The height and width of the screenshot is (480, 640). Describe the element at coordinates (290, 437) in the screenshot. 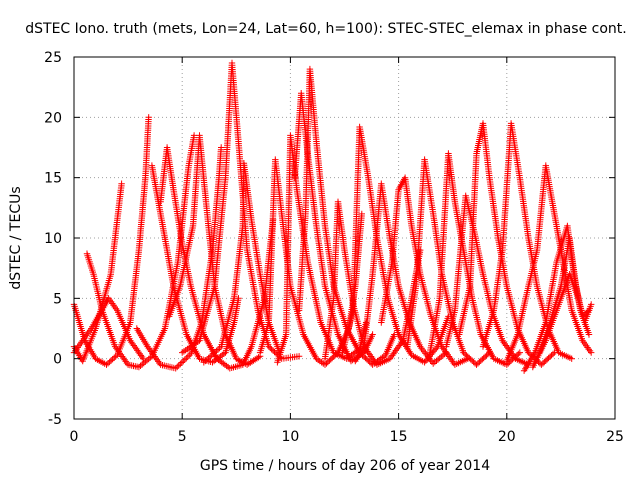

I see `x-tick-label: 10` at that location.